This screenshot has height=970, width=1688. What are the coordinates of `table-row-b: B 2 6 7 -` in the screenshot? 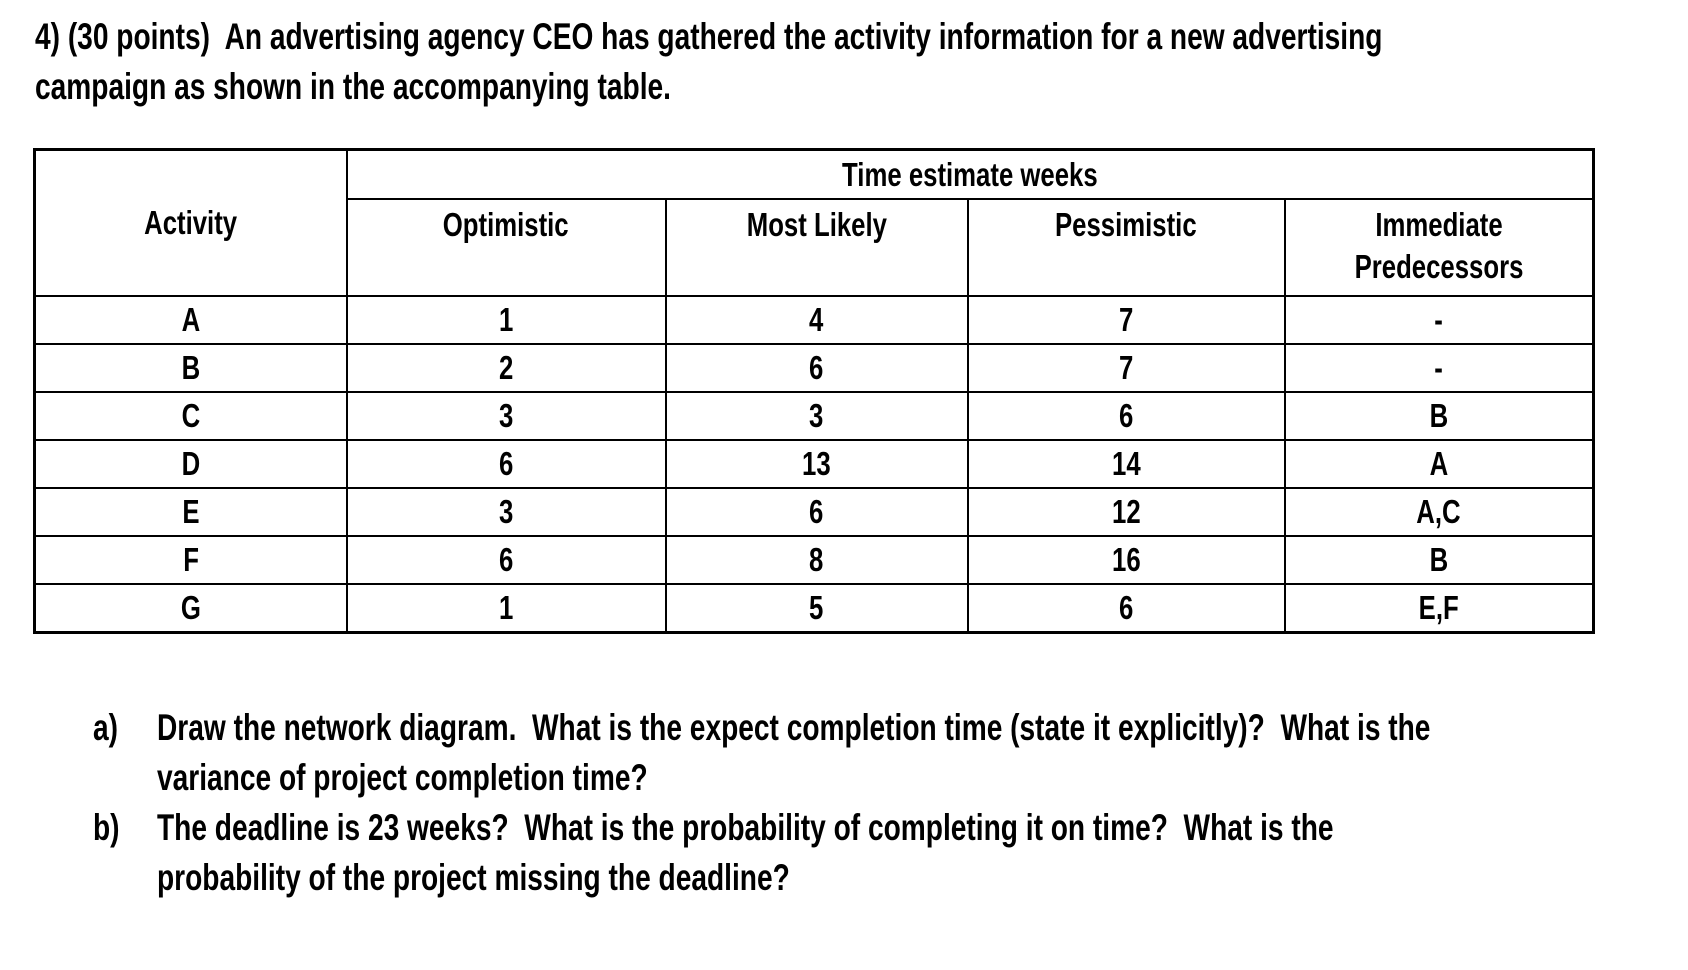 It's located at (814, 368).